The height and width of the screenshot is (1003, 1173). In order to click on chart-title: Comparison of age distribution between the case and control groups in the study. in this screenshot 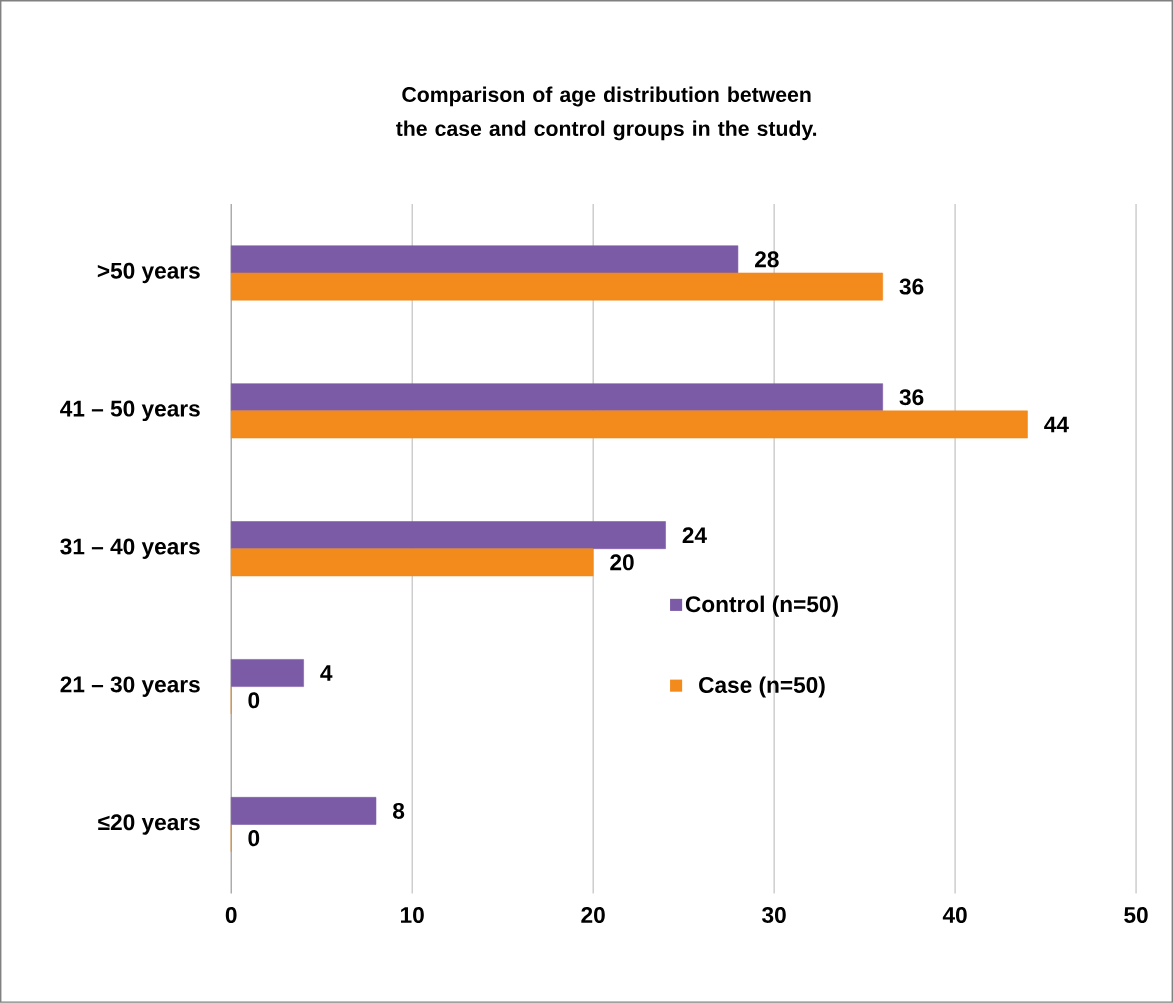, I will do `click(606, 113)`.